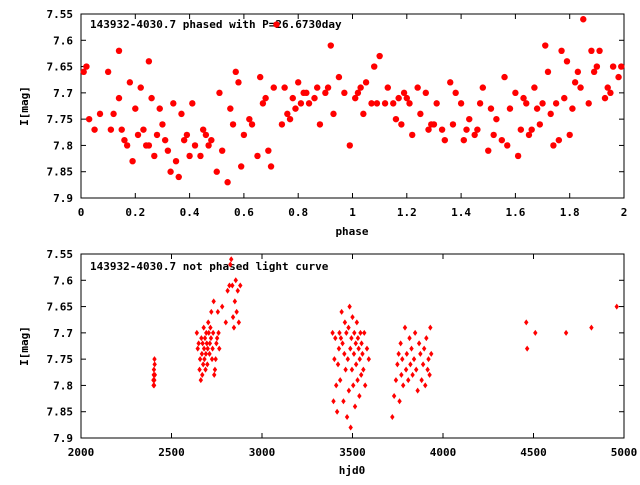  What do you see at coordinates (443, 452) in the screenshot?
I see `unphased-x-tick-label: 4000` at bounding box center [443, 452].